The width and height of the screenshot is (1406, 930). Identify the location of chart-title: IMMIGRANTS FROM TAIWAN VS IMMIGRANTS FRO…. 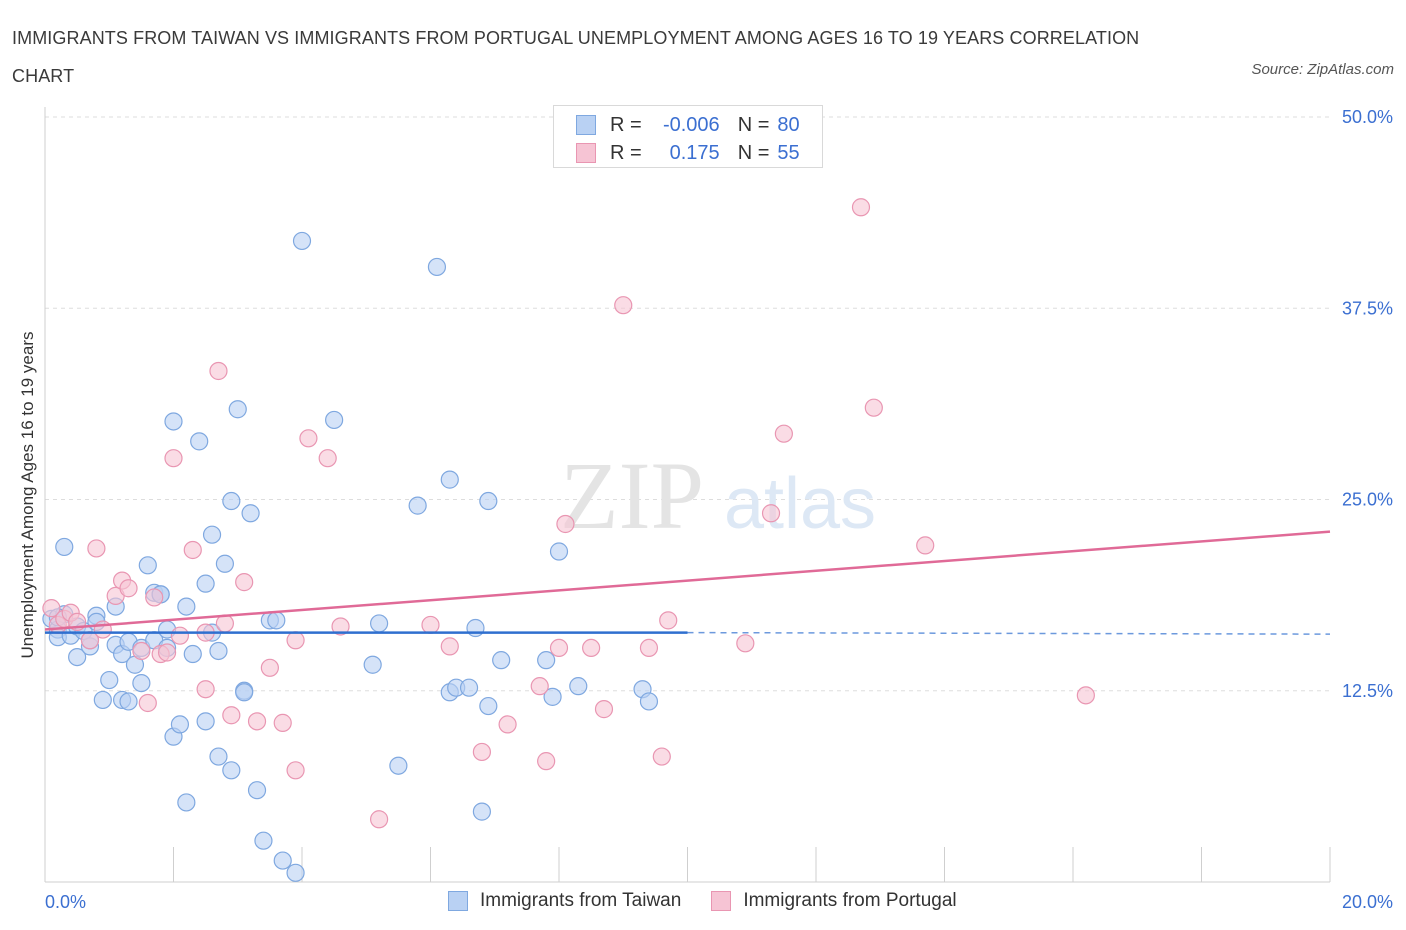
(576, 57).